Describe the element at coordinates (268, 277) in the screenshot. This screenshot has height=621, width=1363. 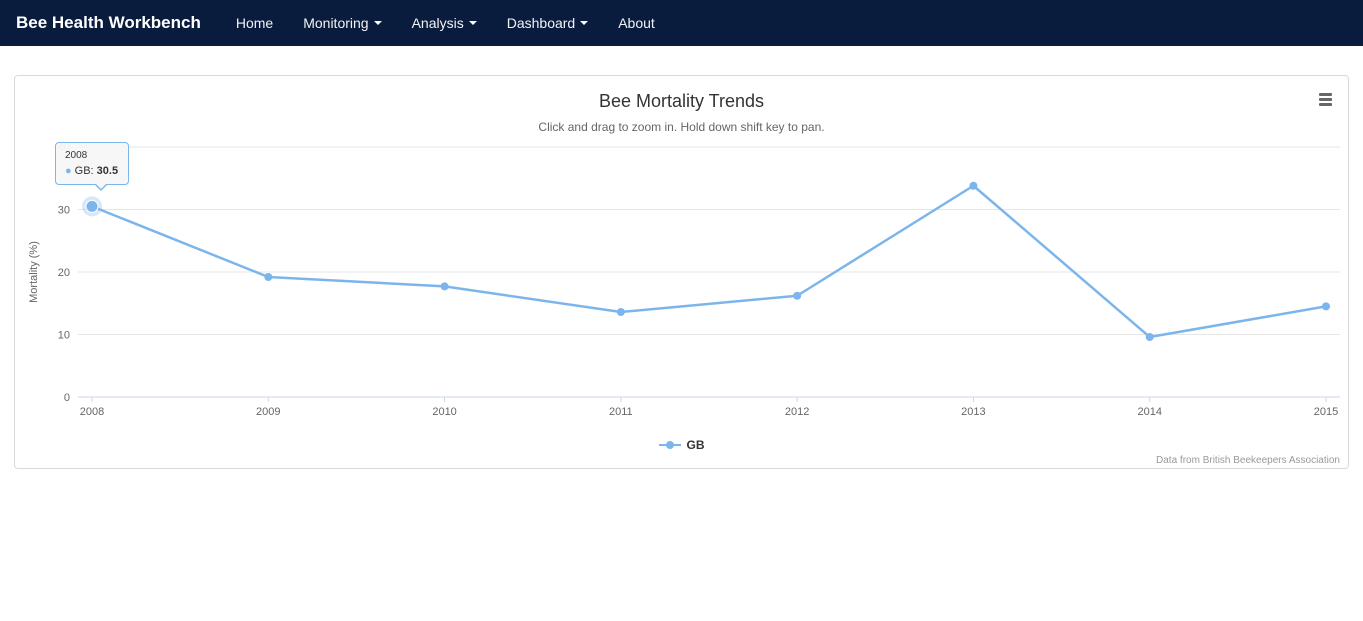
I see `data-point-2009` at that location.